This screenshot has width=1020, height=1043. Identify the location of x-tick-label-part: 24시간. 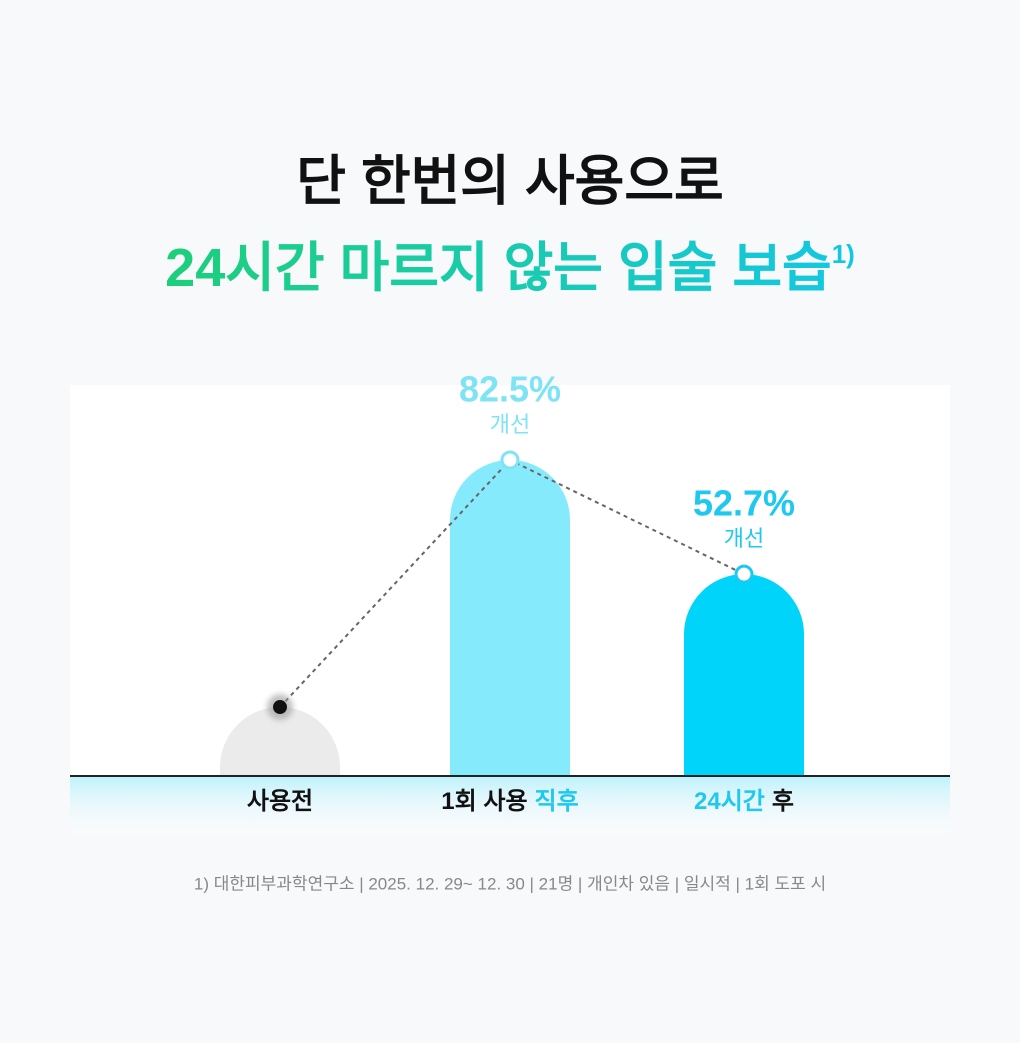
(729, 801).